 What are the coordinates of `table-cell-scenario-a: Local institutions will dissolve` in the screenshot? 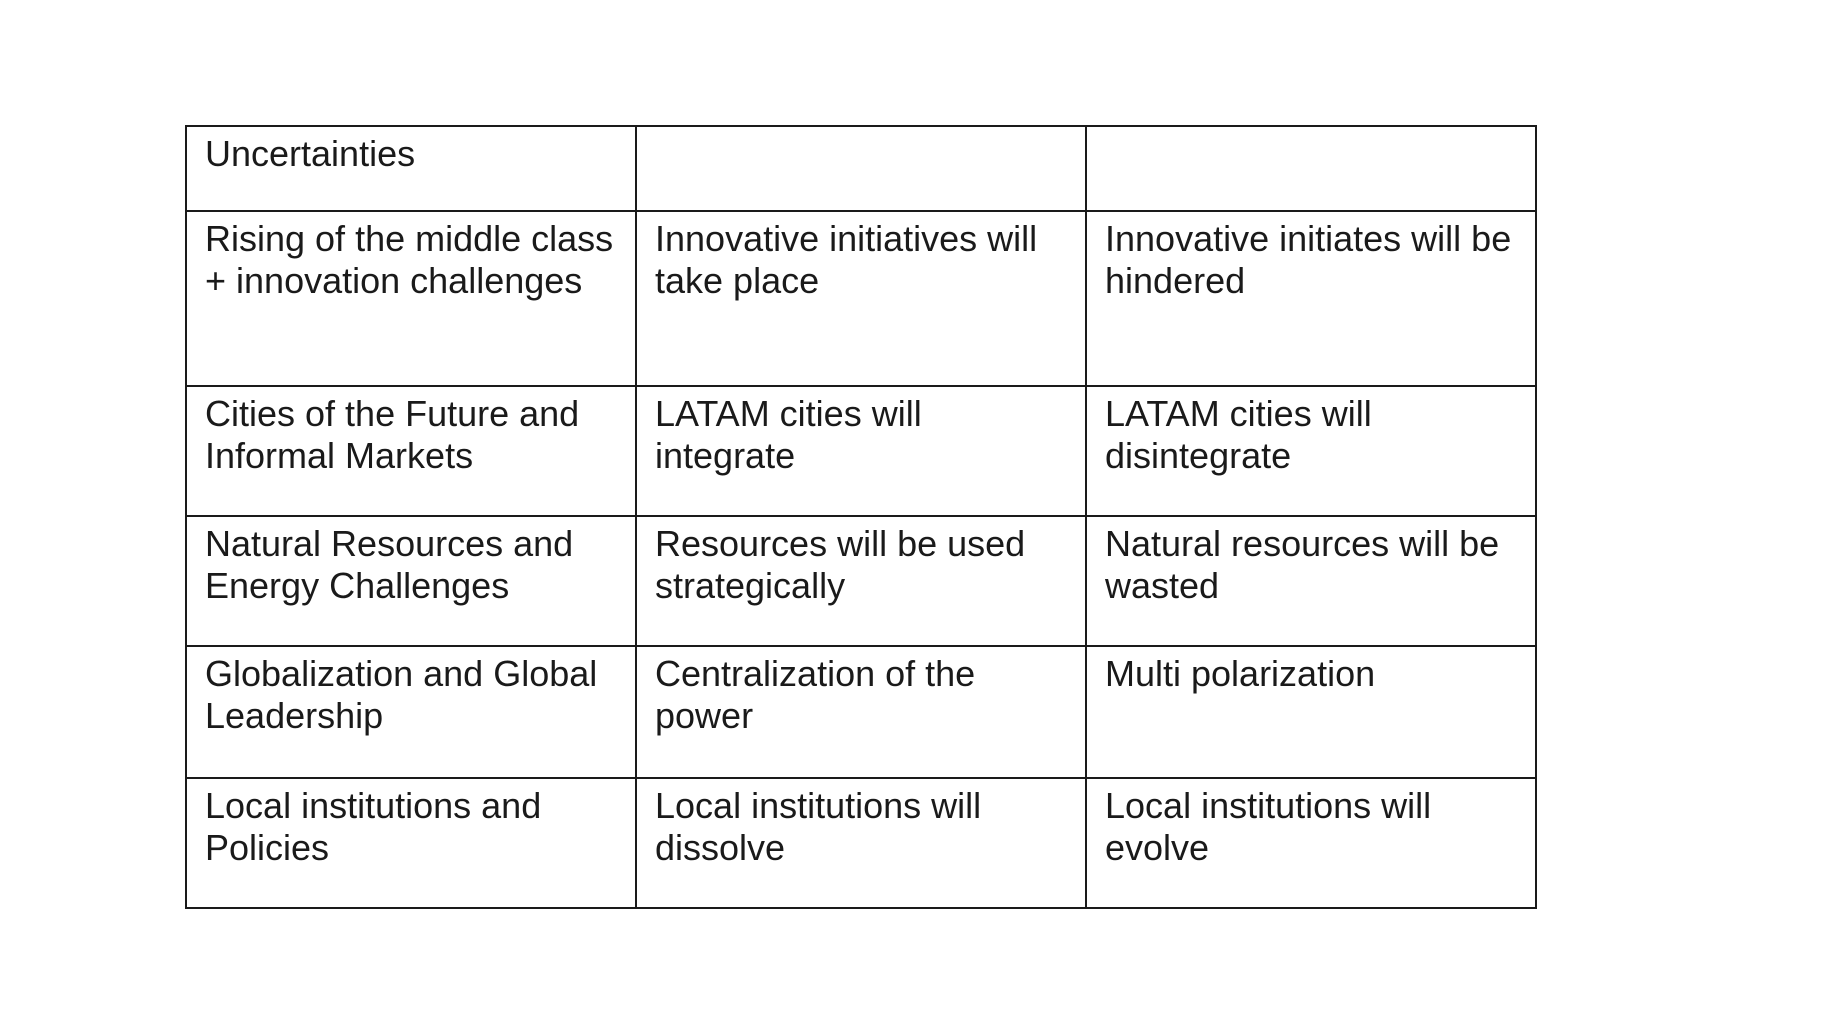 It's located at (861, 843).